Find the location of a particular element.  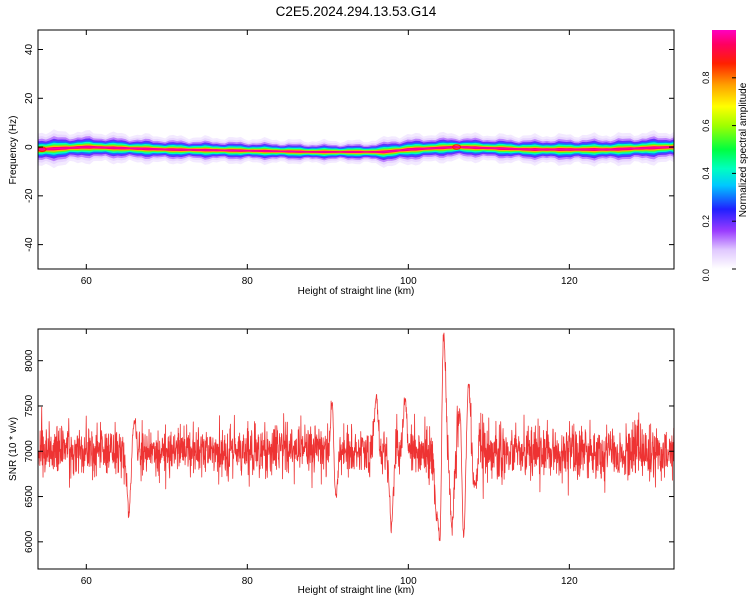

y-tick-label: 20 is located at coordinates (29, 98).